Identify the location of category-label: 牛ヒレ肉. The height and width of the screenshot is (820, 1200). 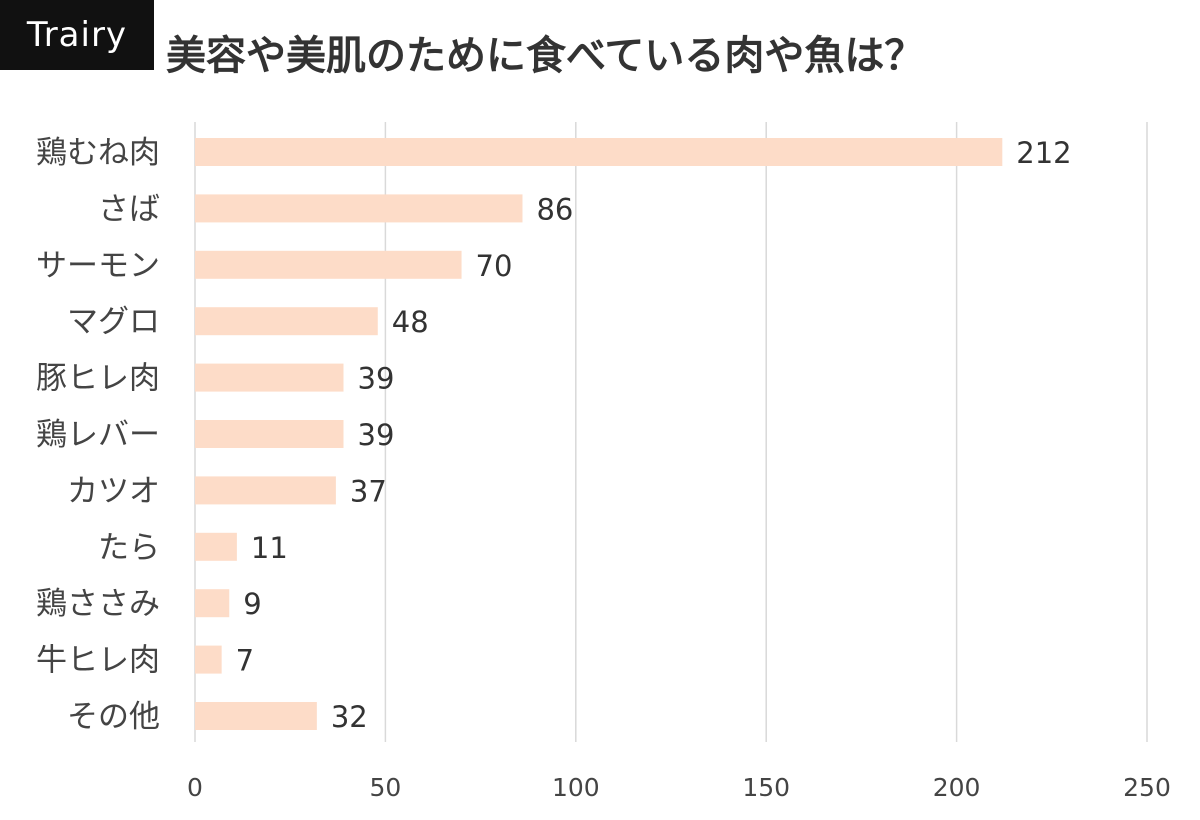
(98, 661).